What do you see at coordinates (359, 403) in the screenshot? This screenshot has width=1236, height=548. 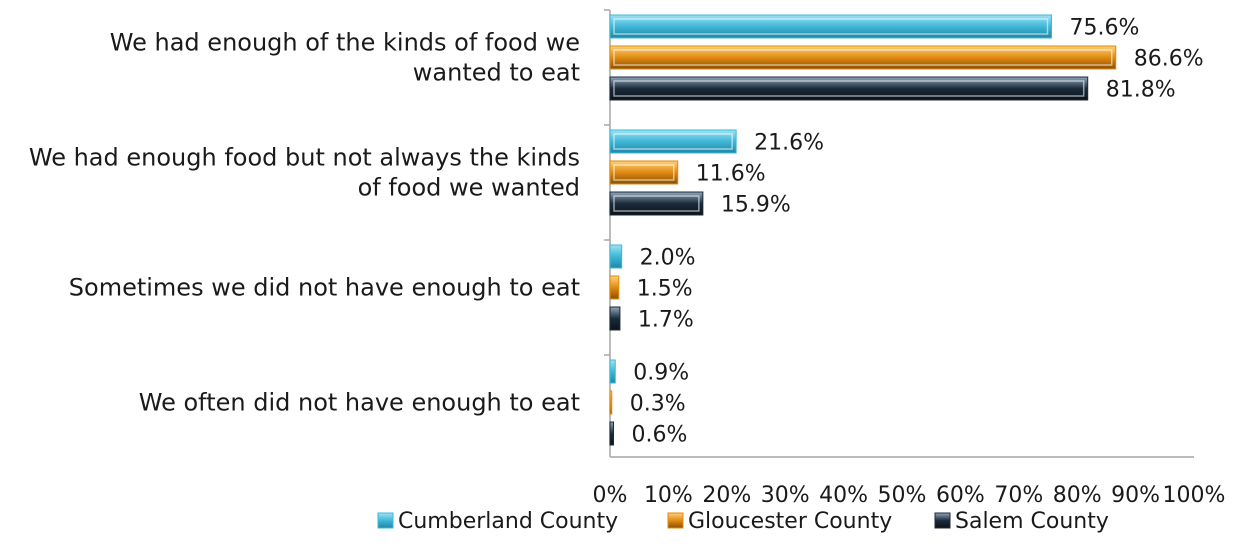 I see `category-label: We often did not have enough to eat` at bounding box center [359, 403].